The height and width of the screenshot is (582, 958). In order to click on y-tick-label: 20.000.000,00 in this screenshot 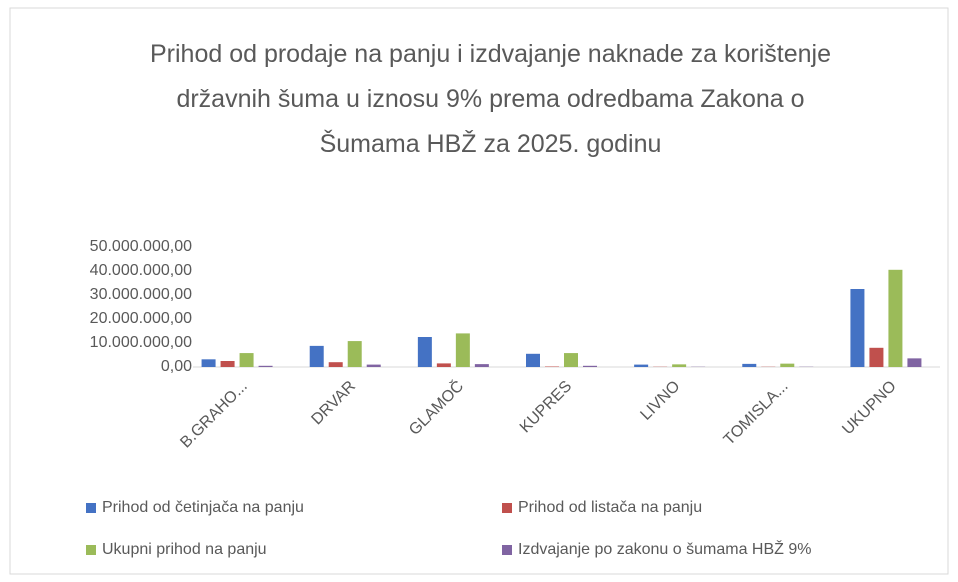, I will do `click(141, 318)`.